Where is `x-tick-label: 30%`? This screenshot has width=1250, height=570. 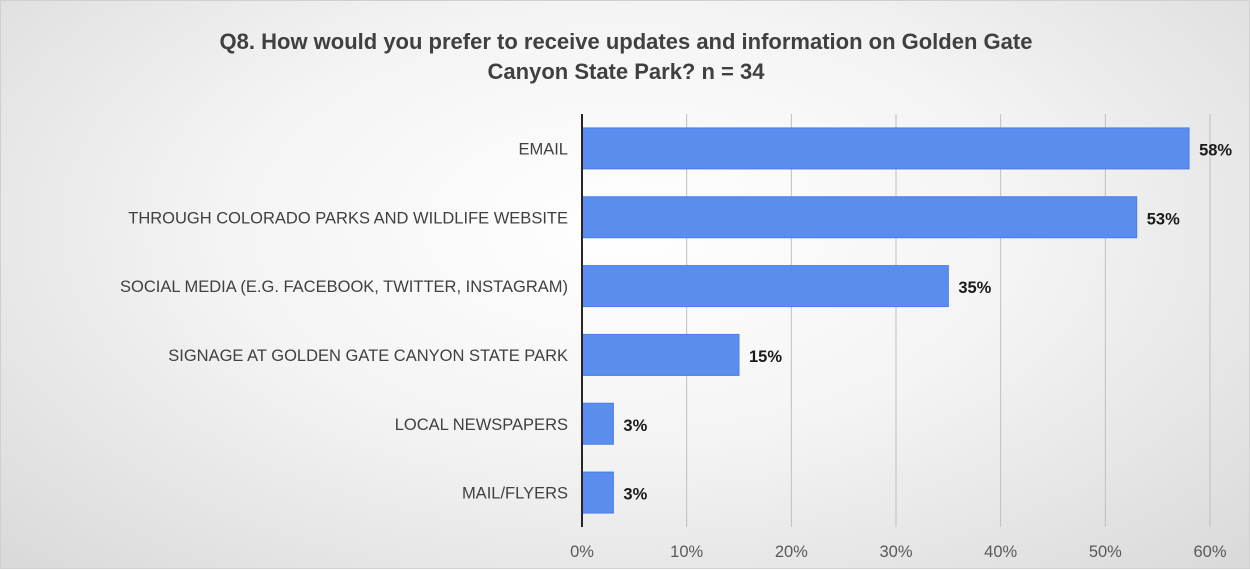 x-tick-label: 30% is located at coordinates (895, 552).